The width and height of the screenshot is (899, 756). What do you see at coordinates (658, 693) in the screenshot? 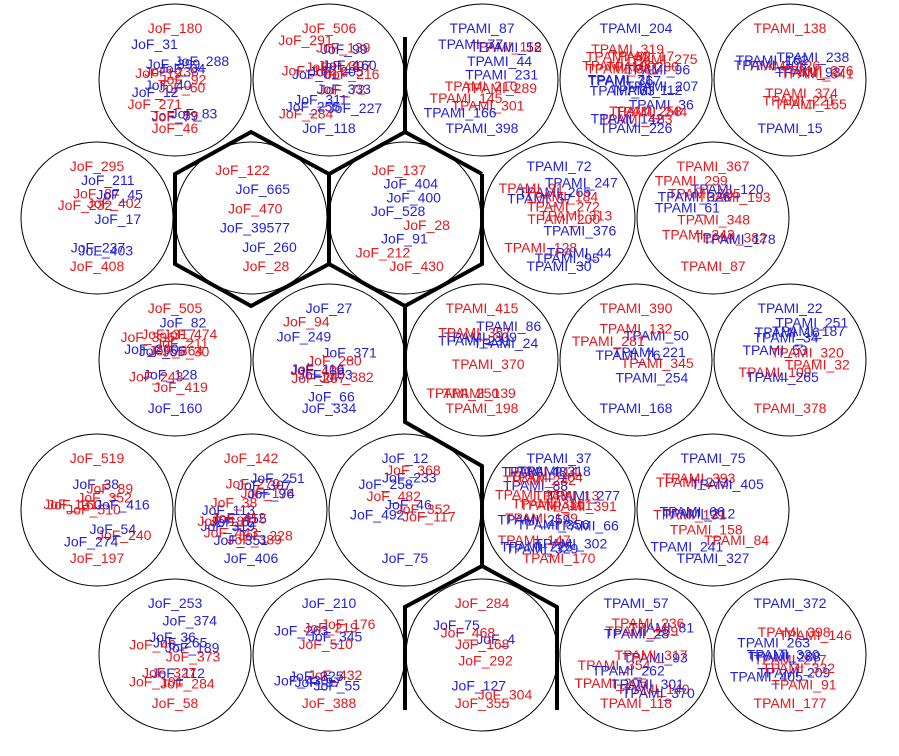
I see `cell-label: TPAMI_370` at bounding box center [658, 693].